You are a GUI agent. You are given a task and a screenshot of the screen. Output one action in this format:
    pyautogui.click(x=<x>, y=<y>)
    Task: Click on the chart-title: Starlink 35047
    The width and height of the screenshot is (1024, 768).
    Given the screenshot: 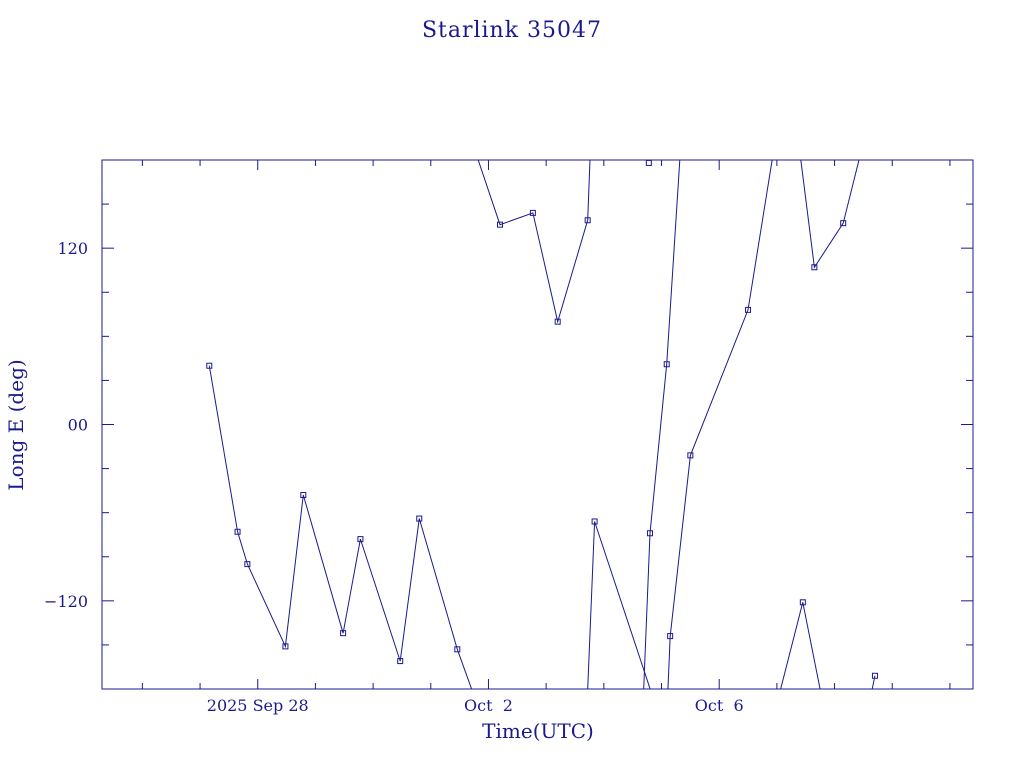 What is the action you would take?
    pyautogui.click(x=512, y=30)
    